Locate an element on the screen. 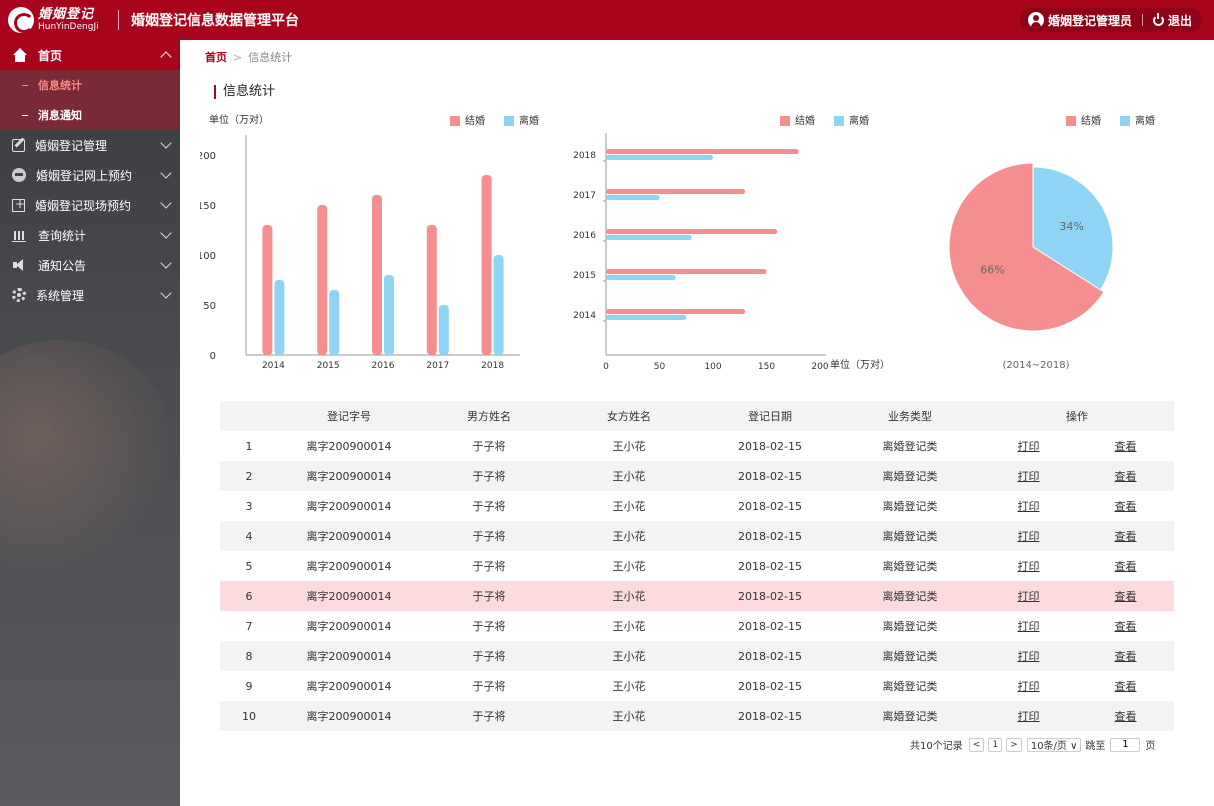 The height and width of the screenshot is (806, 1214). sidebar-subitem-statistics: 信息统计 is located at coordinates (90, 85).